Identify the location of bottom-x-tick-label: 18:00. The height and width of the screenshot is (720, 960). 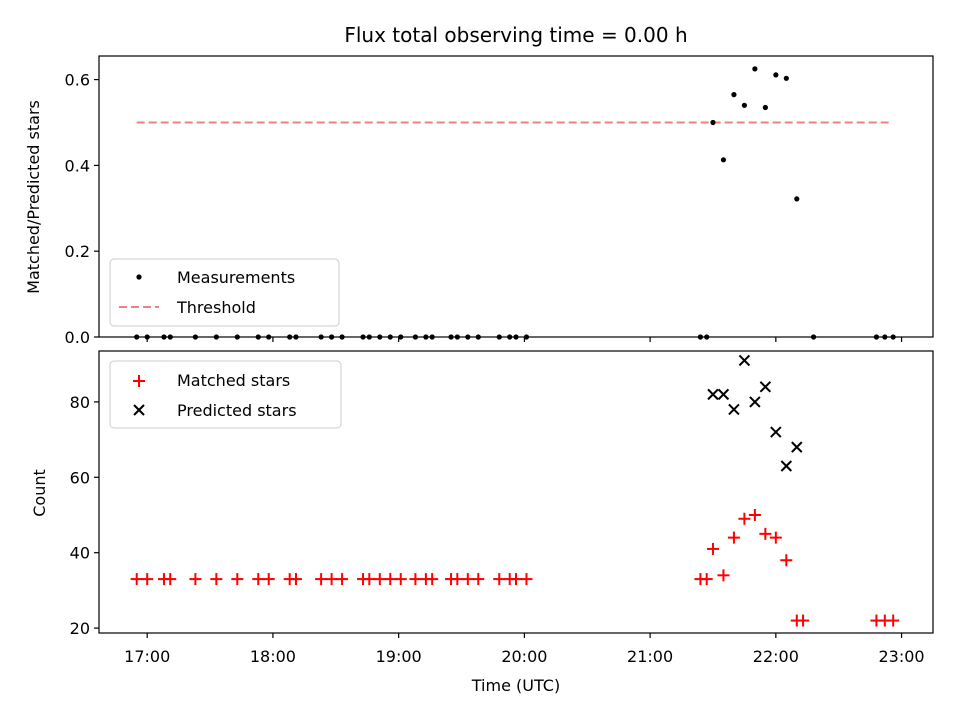
(273, 656).